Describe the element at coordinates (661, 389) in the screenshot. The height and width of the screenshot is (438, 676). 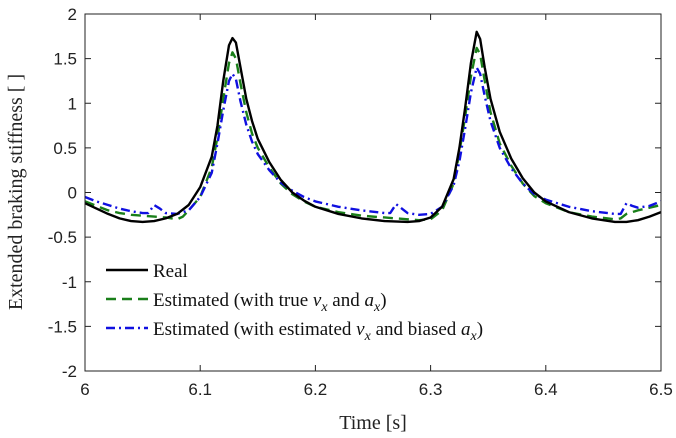
I see `x-tick-label: 6.5` at that location.